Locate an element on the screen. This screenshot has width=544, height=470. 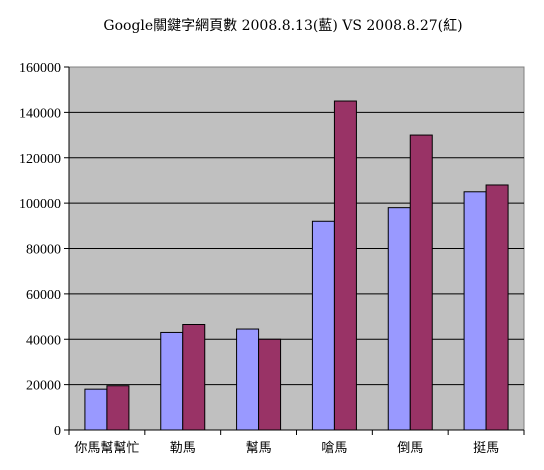
y-tick-label: 120000 is located at coordinates (40, 159).